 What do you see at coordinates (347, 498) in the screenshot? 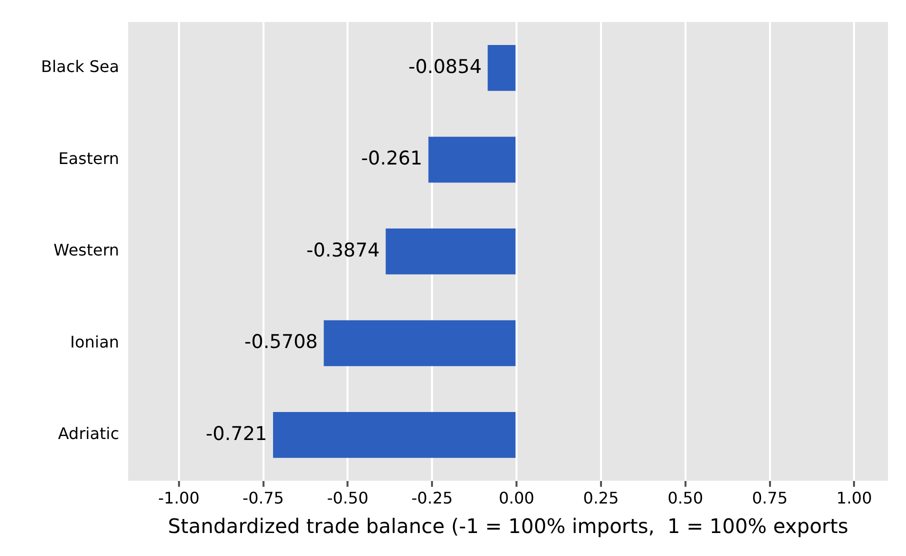
I see `x-tick-label: -0.50` at bounding box center [347, 498].